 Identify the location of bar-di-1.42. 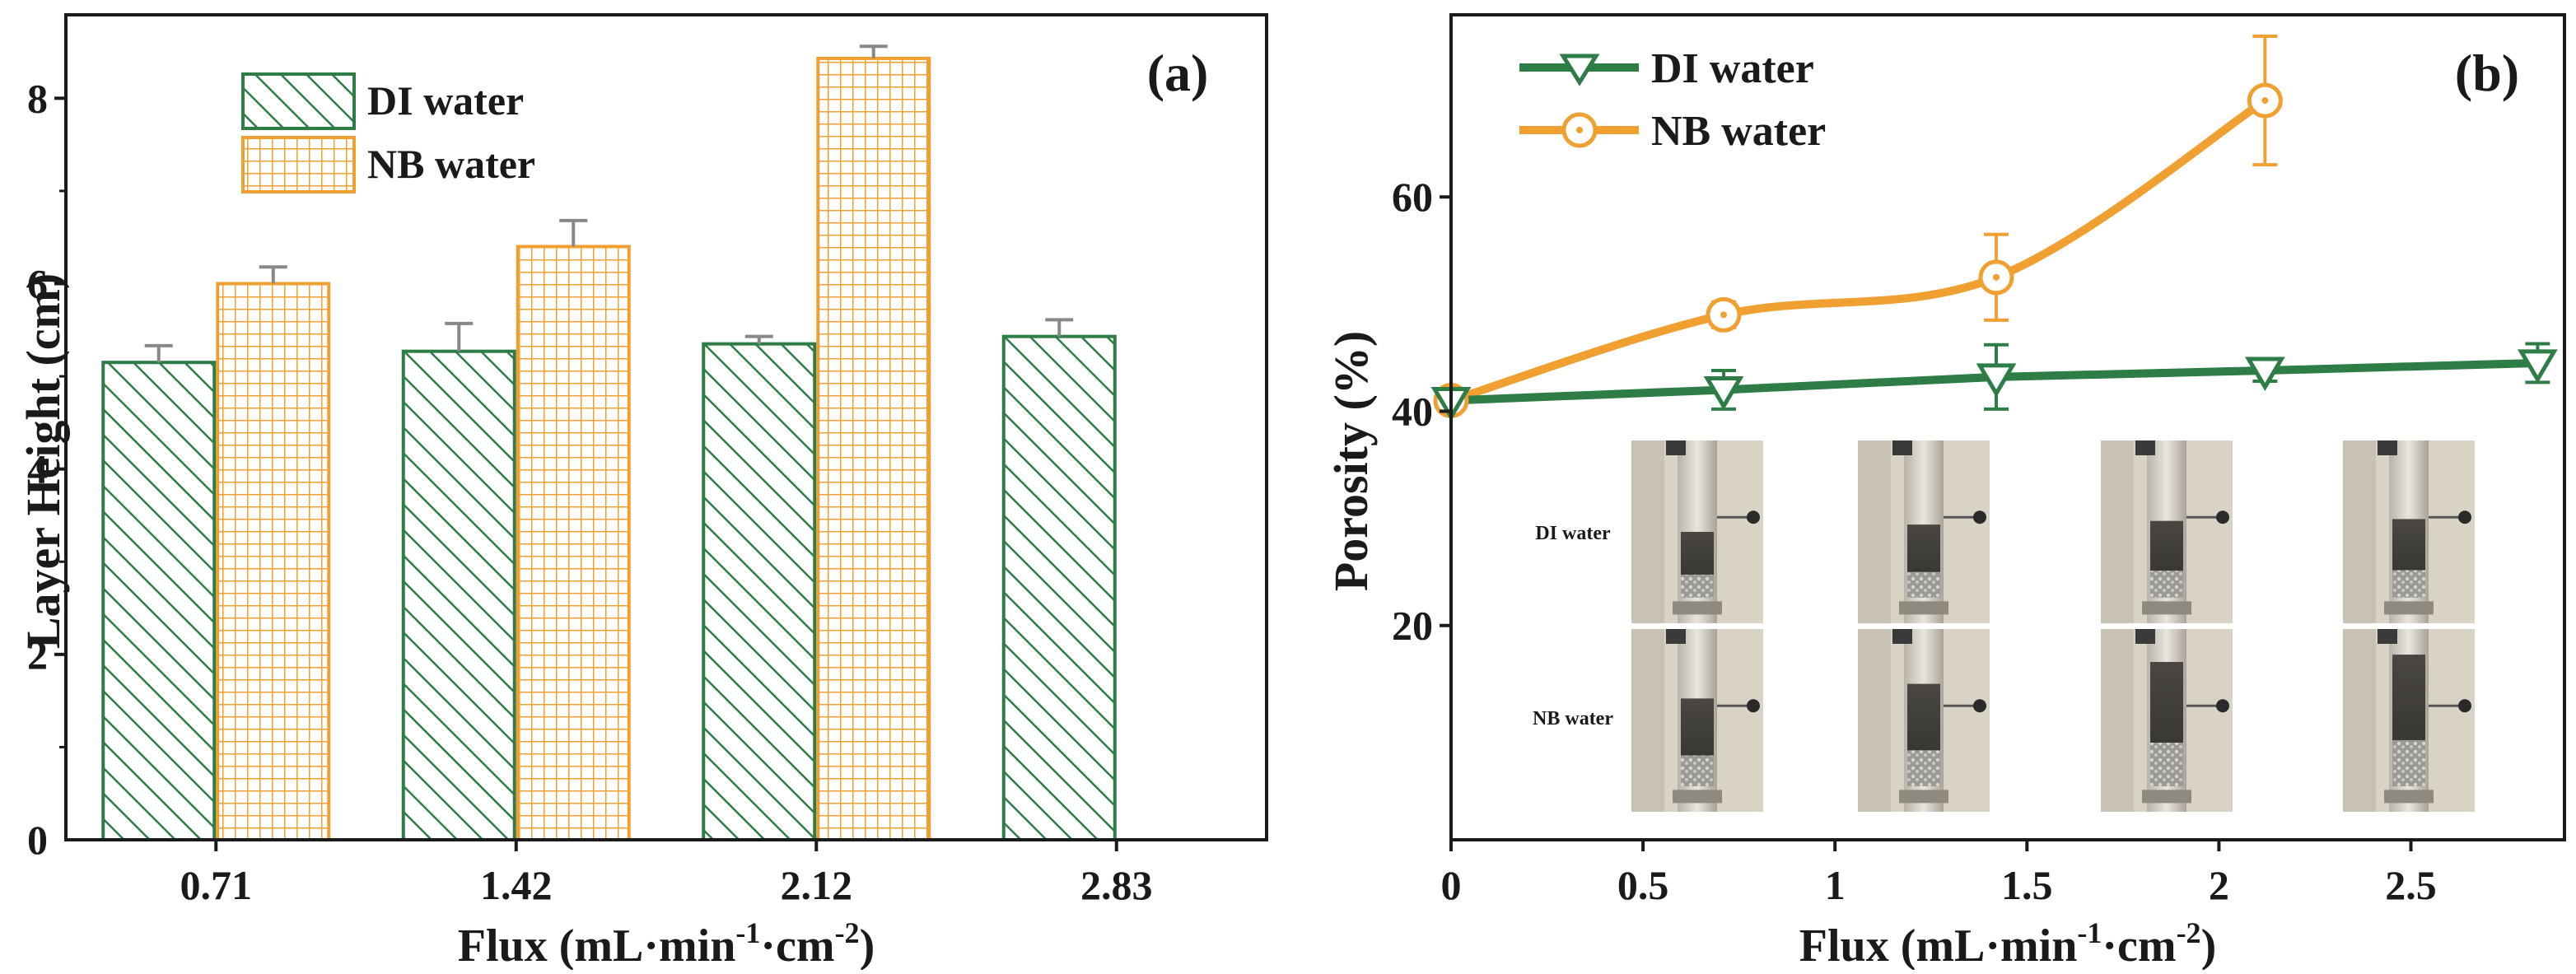
(458, 595).